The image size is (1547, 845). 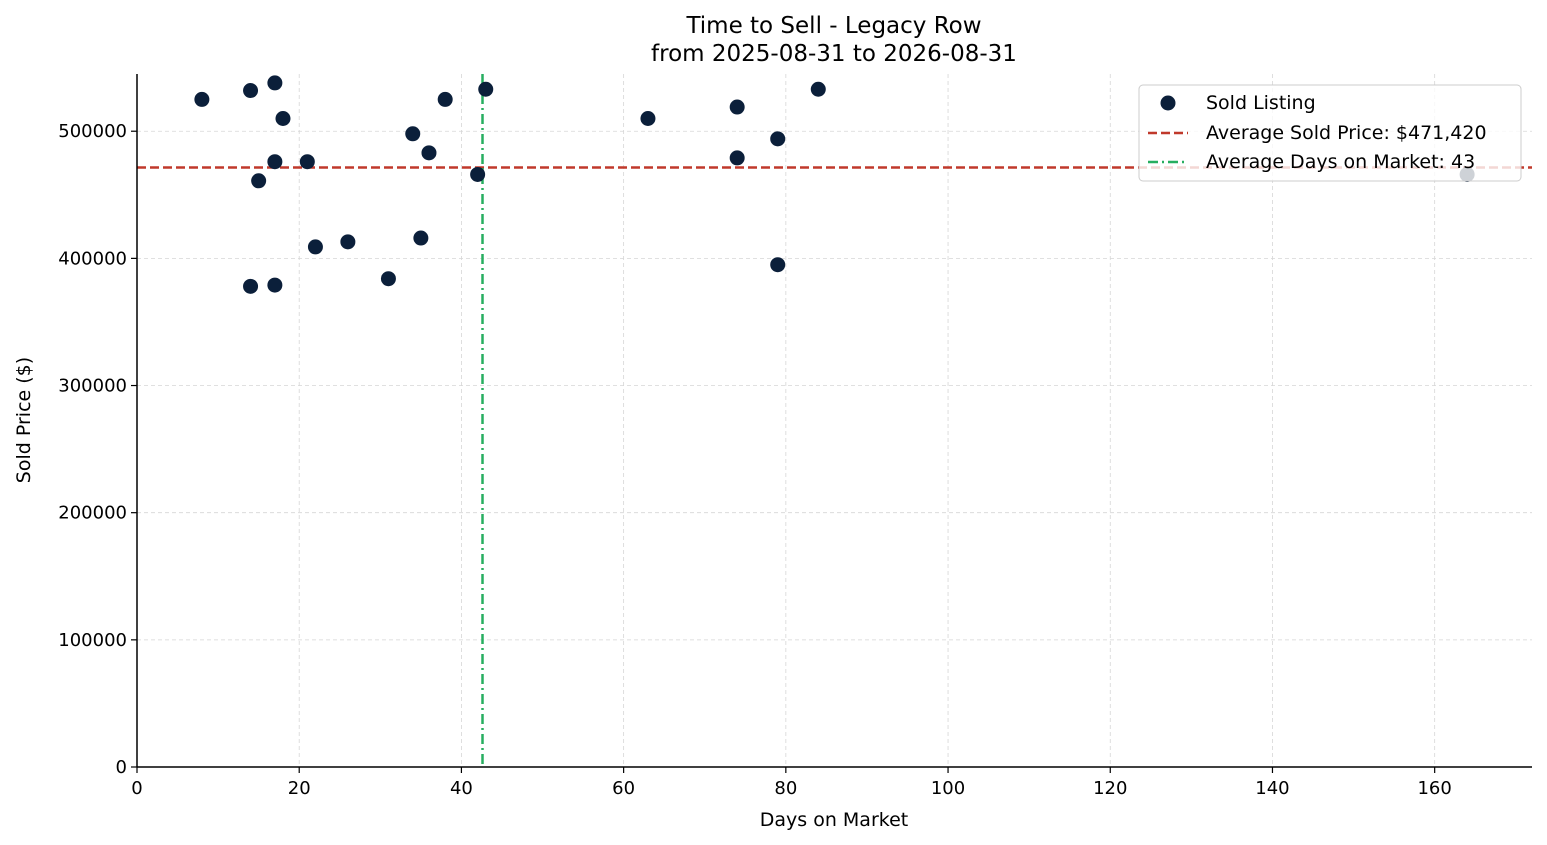 I want to click on y-tick-label: 300000, so click(x=92, y=386).